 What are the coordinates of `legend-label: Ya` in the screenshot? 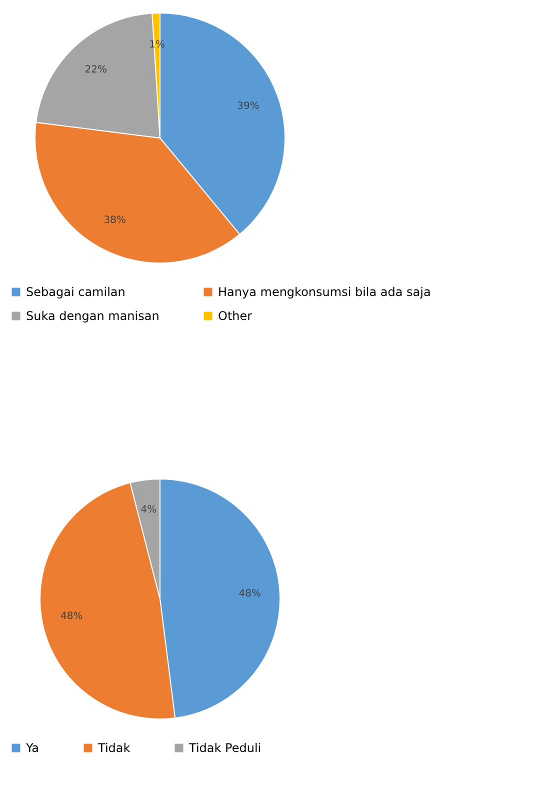 It's located at (32, 748).